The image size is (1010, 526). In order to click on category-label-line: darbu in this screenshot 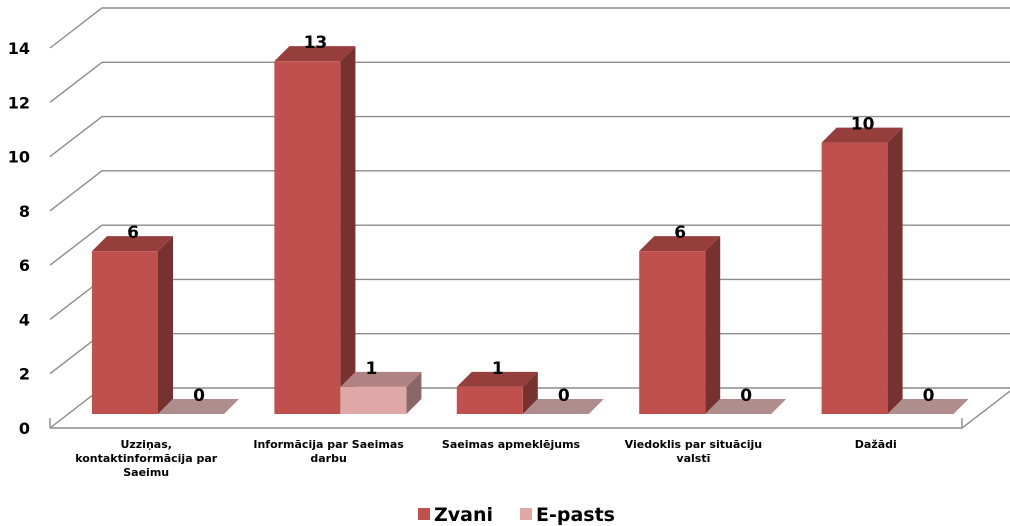, I will do `click(328, 458)`.